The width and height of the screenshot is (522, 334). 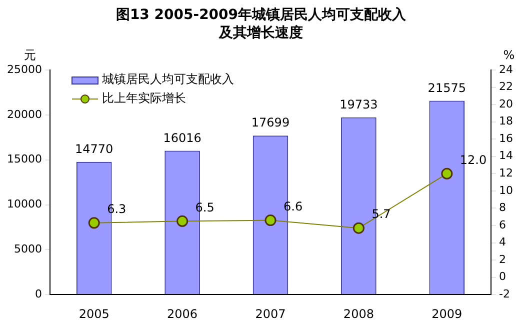 What do you see at coordinates (182, 137) in the screenshot?
I see `data-label: 16016` at bounding box center [182, 137].